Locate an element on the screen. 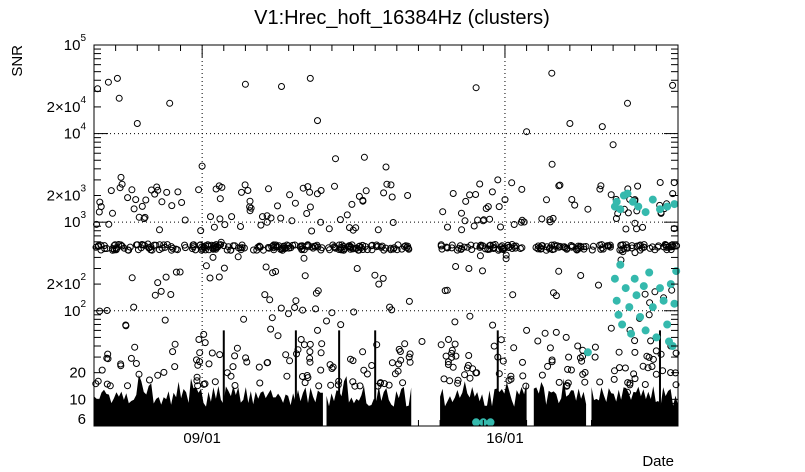  y-tick-label: 20 is located at coordinates (77, 373).